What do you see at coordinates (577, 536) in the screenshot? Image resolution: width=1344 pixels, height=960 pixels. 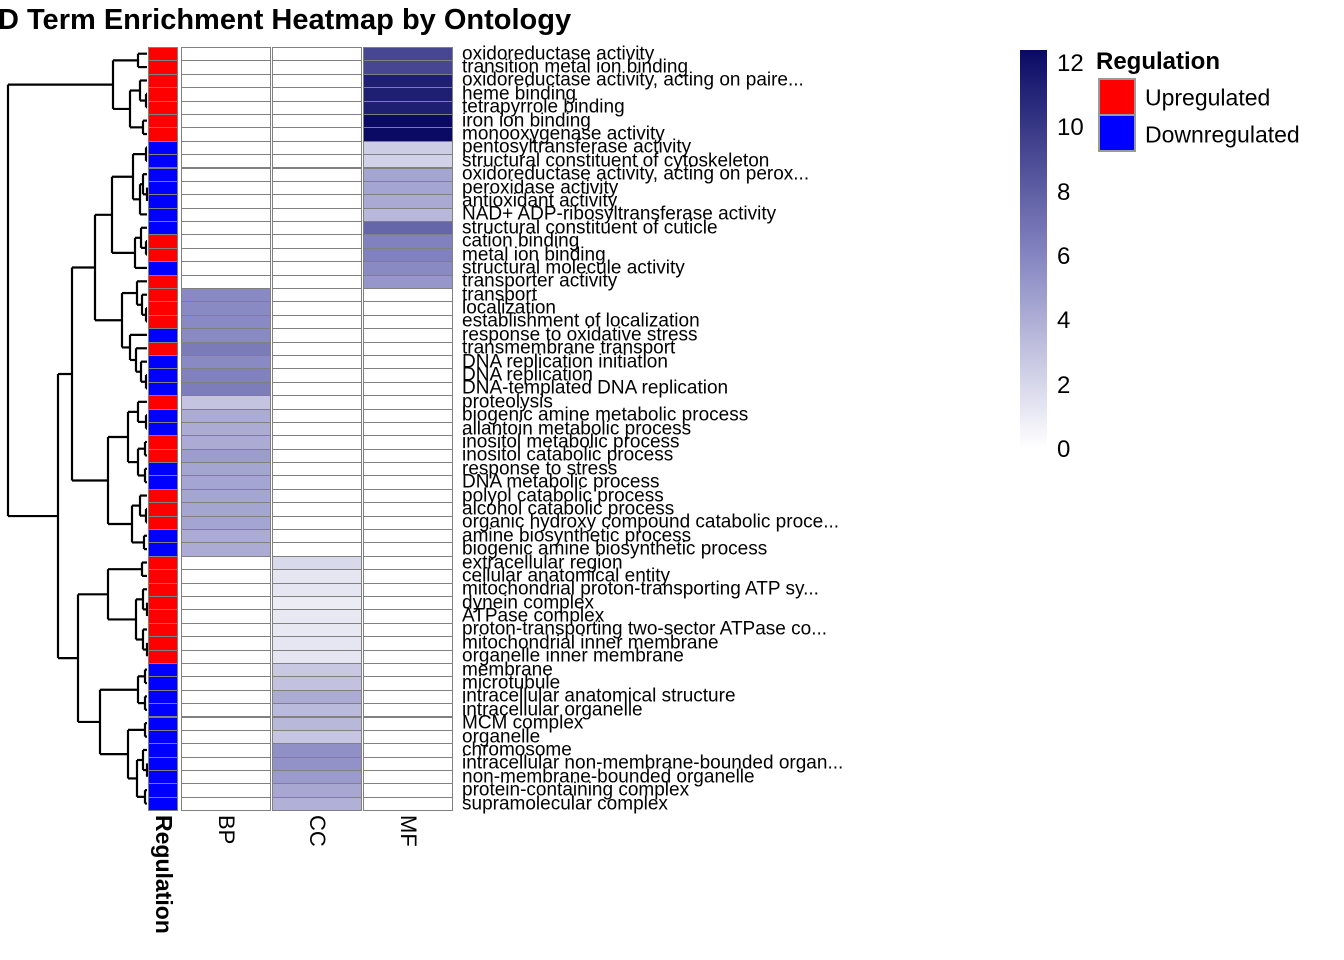 I see `row-label: amine biosynthetic process` at bounding box center [577, 536].